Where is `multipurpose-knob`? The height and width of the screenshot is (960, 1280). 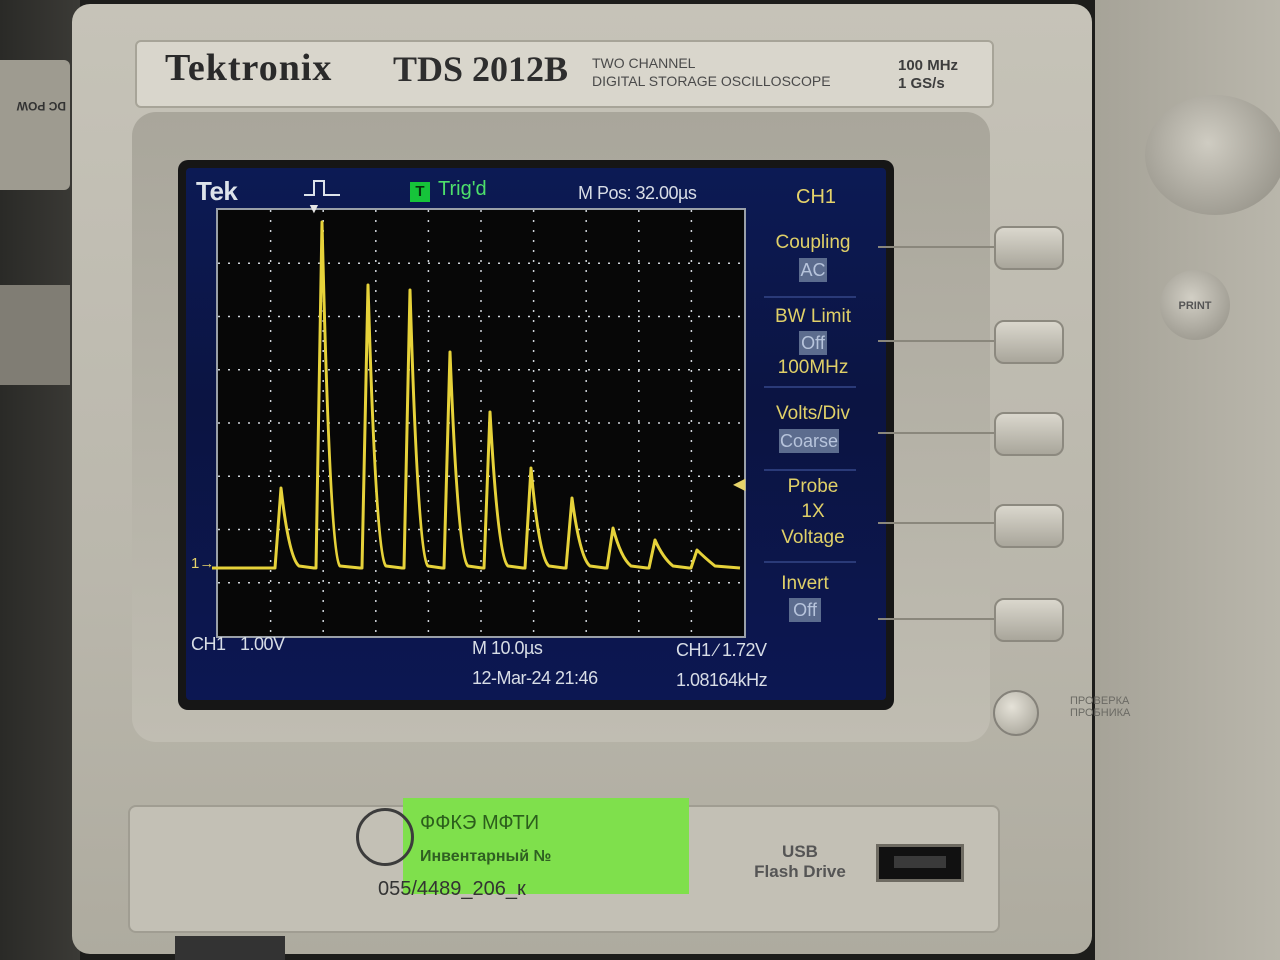 multipurpose-knob is located at coordinates (1212, 155).